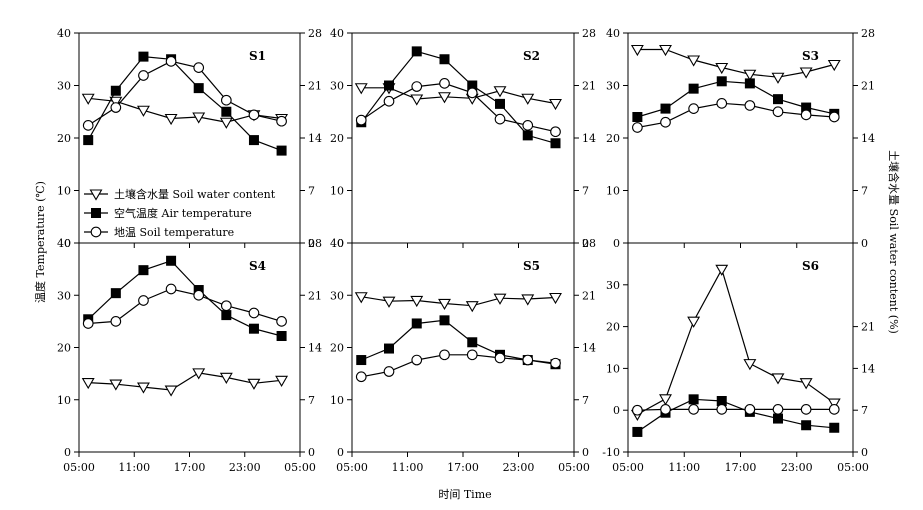  Describe the element at coordinates (464, 494) in the screenshot. I see `x-axis-title: 时间 Time` at that location.